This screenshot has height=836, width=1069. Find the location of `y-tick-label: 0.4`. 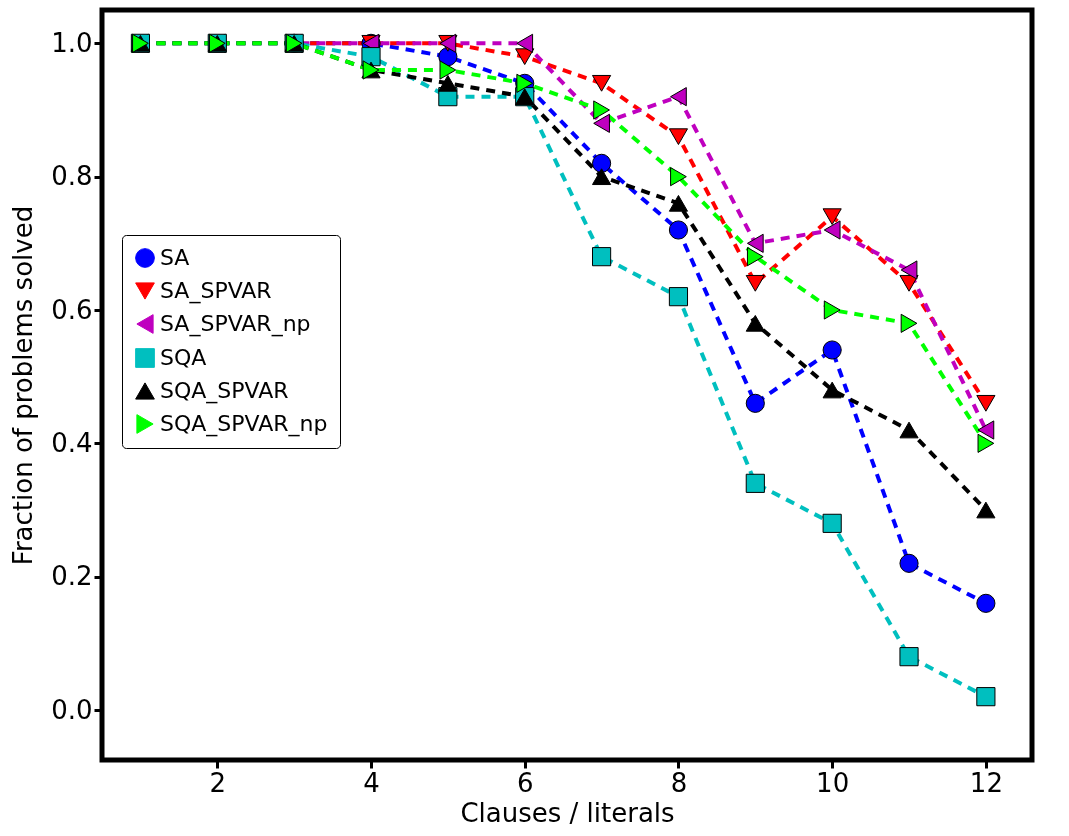

y-tick-label: 0.4 is located at coordinates (72, 442).